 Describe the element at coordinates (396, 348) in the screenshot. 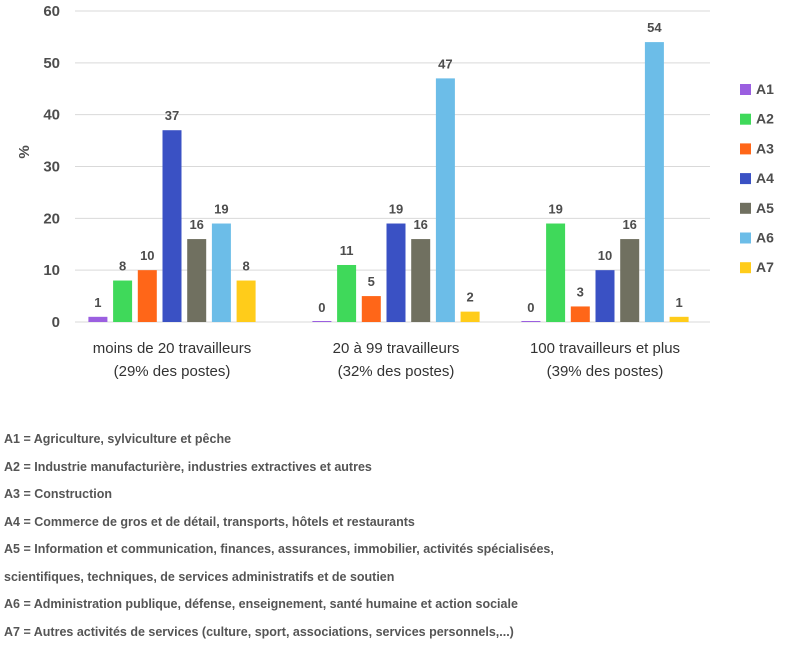

I see `category-label: 20 à 99 travailleurs` at that location.